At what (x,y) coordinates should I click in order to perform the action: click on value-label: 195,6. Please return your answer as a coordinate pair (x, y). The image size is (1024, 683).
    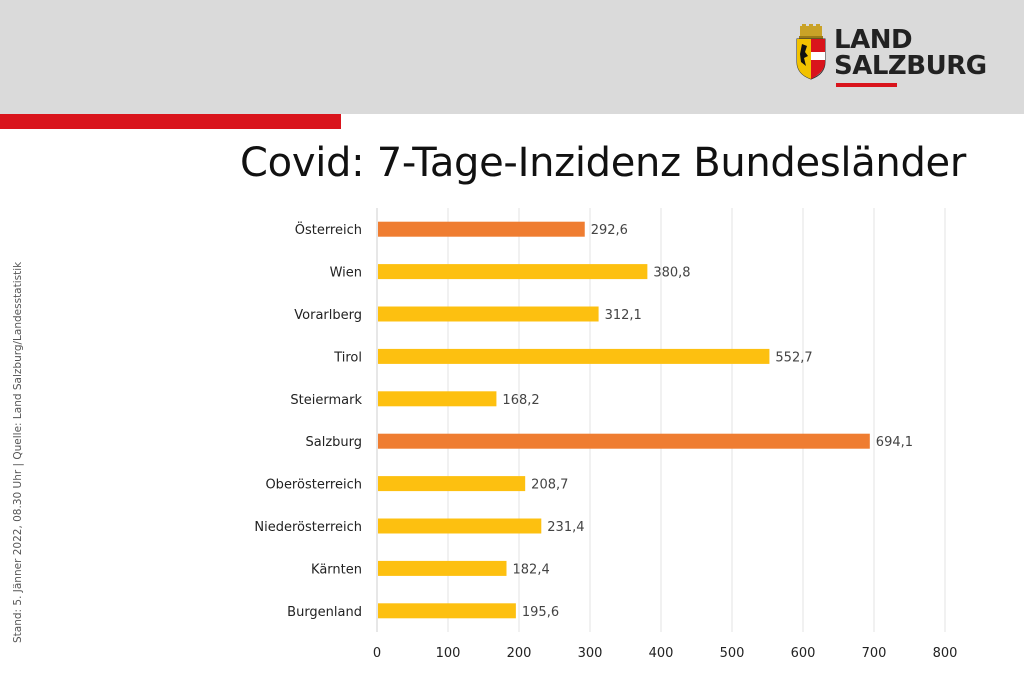
    Looking at the image, I should click on (540, 612).